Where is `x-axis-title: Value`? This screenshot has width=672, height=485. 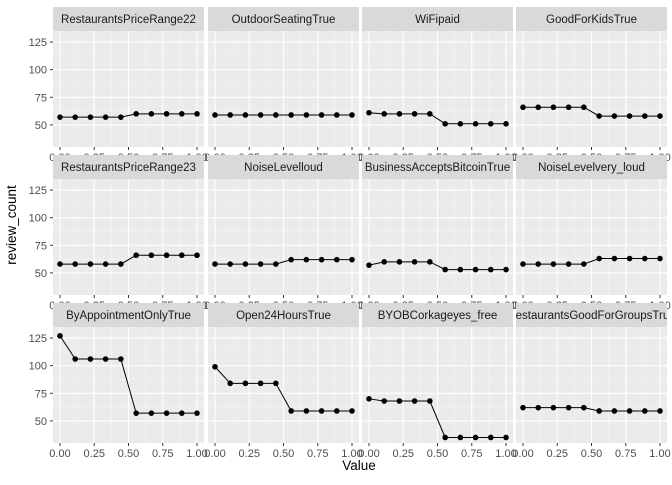
x-axis-title: Value is located at coordinates (359, 465).